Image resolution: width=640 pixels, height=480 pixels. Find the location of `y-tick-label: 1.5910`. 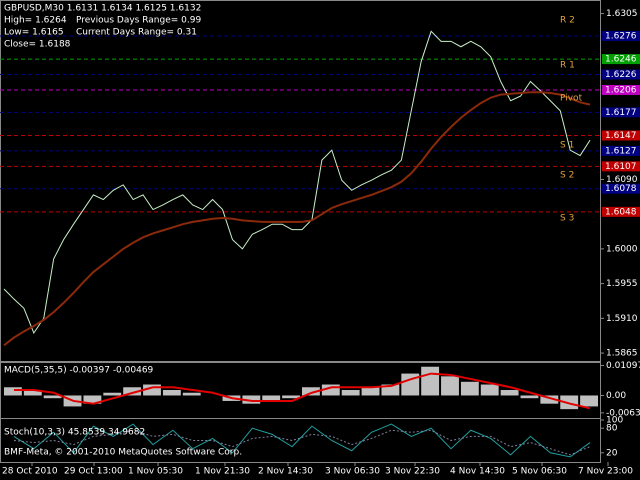

y-tick-label: 1.5910 is located at coordinates (622, 319).